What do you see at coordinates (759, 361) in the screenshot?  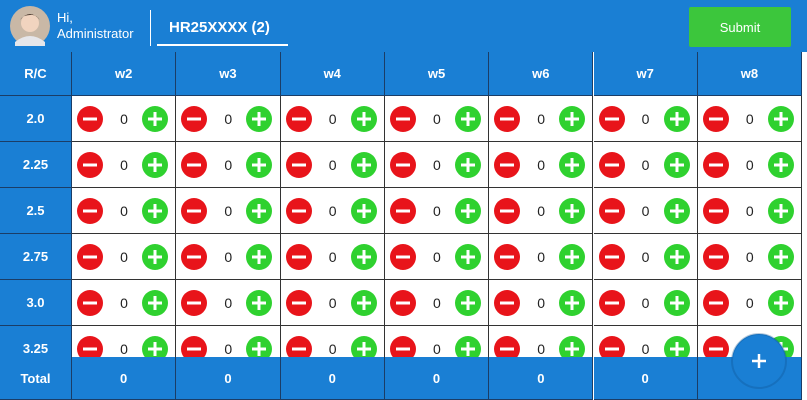 I see `add-fab` at bounding box center [759, 361].